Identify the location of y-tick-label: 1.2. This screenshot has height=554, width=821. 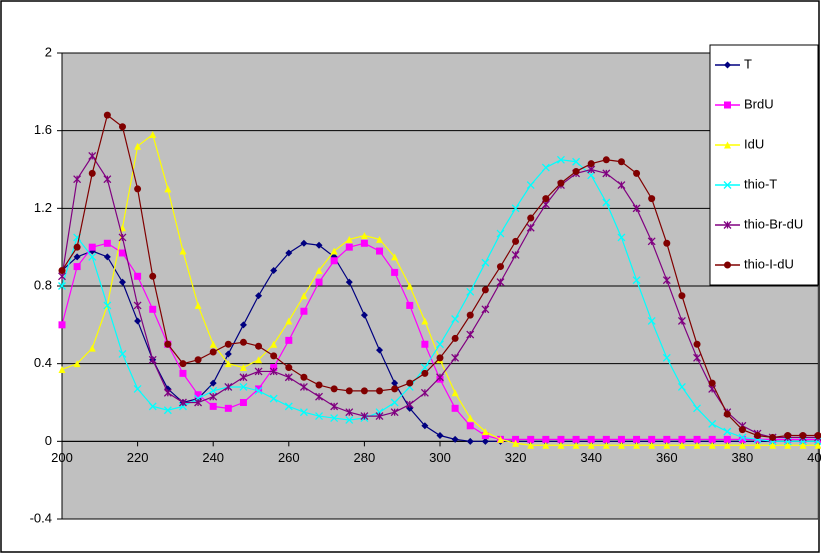
(43, 207).